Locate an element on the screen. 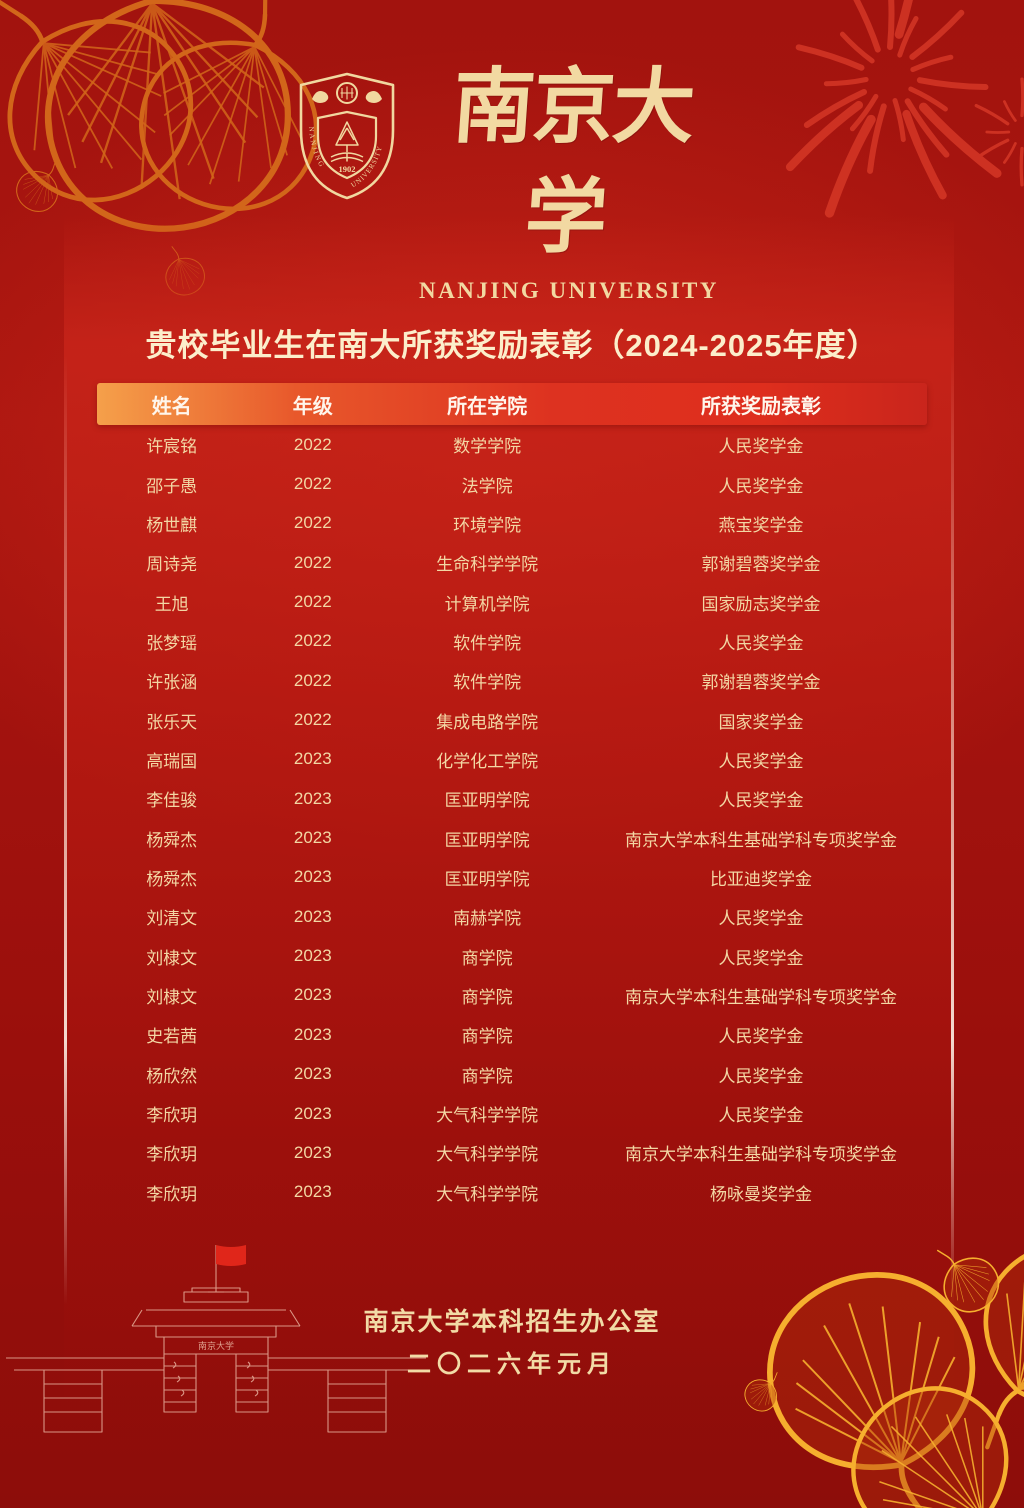 This screenshot has width=1024, height=1508. emblem-ring-text-left: NANJING is located at coordinates (315, 148).